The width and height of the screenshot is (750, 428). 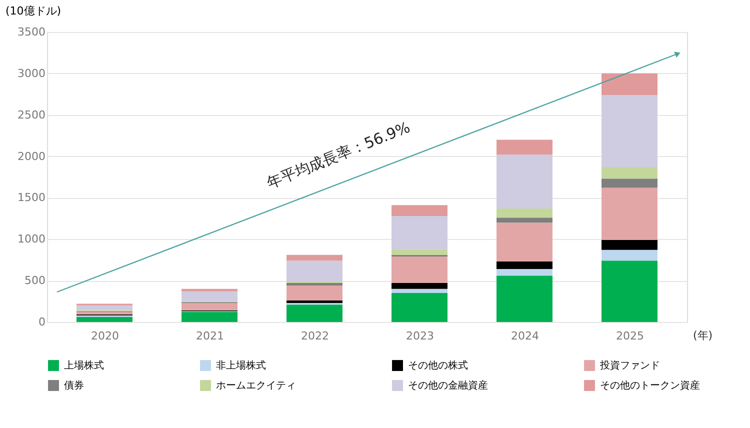 What do you see at coordinates (32, 115) in the screenshot?
I see `y-tick-label: 2500` at bounding box center [32, 115].